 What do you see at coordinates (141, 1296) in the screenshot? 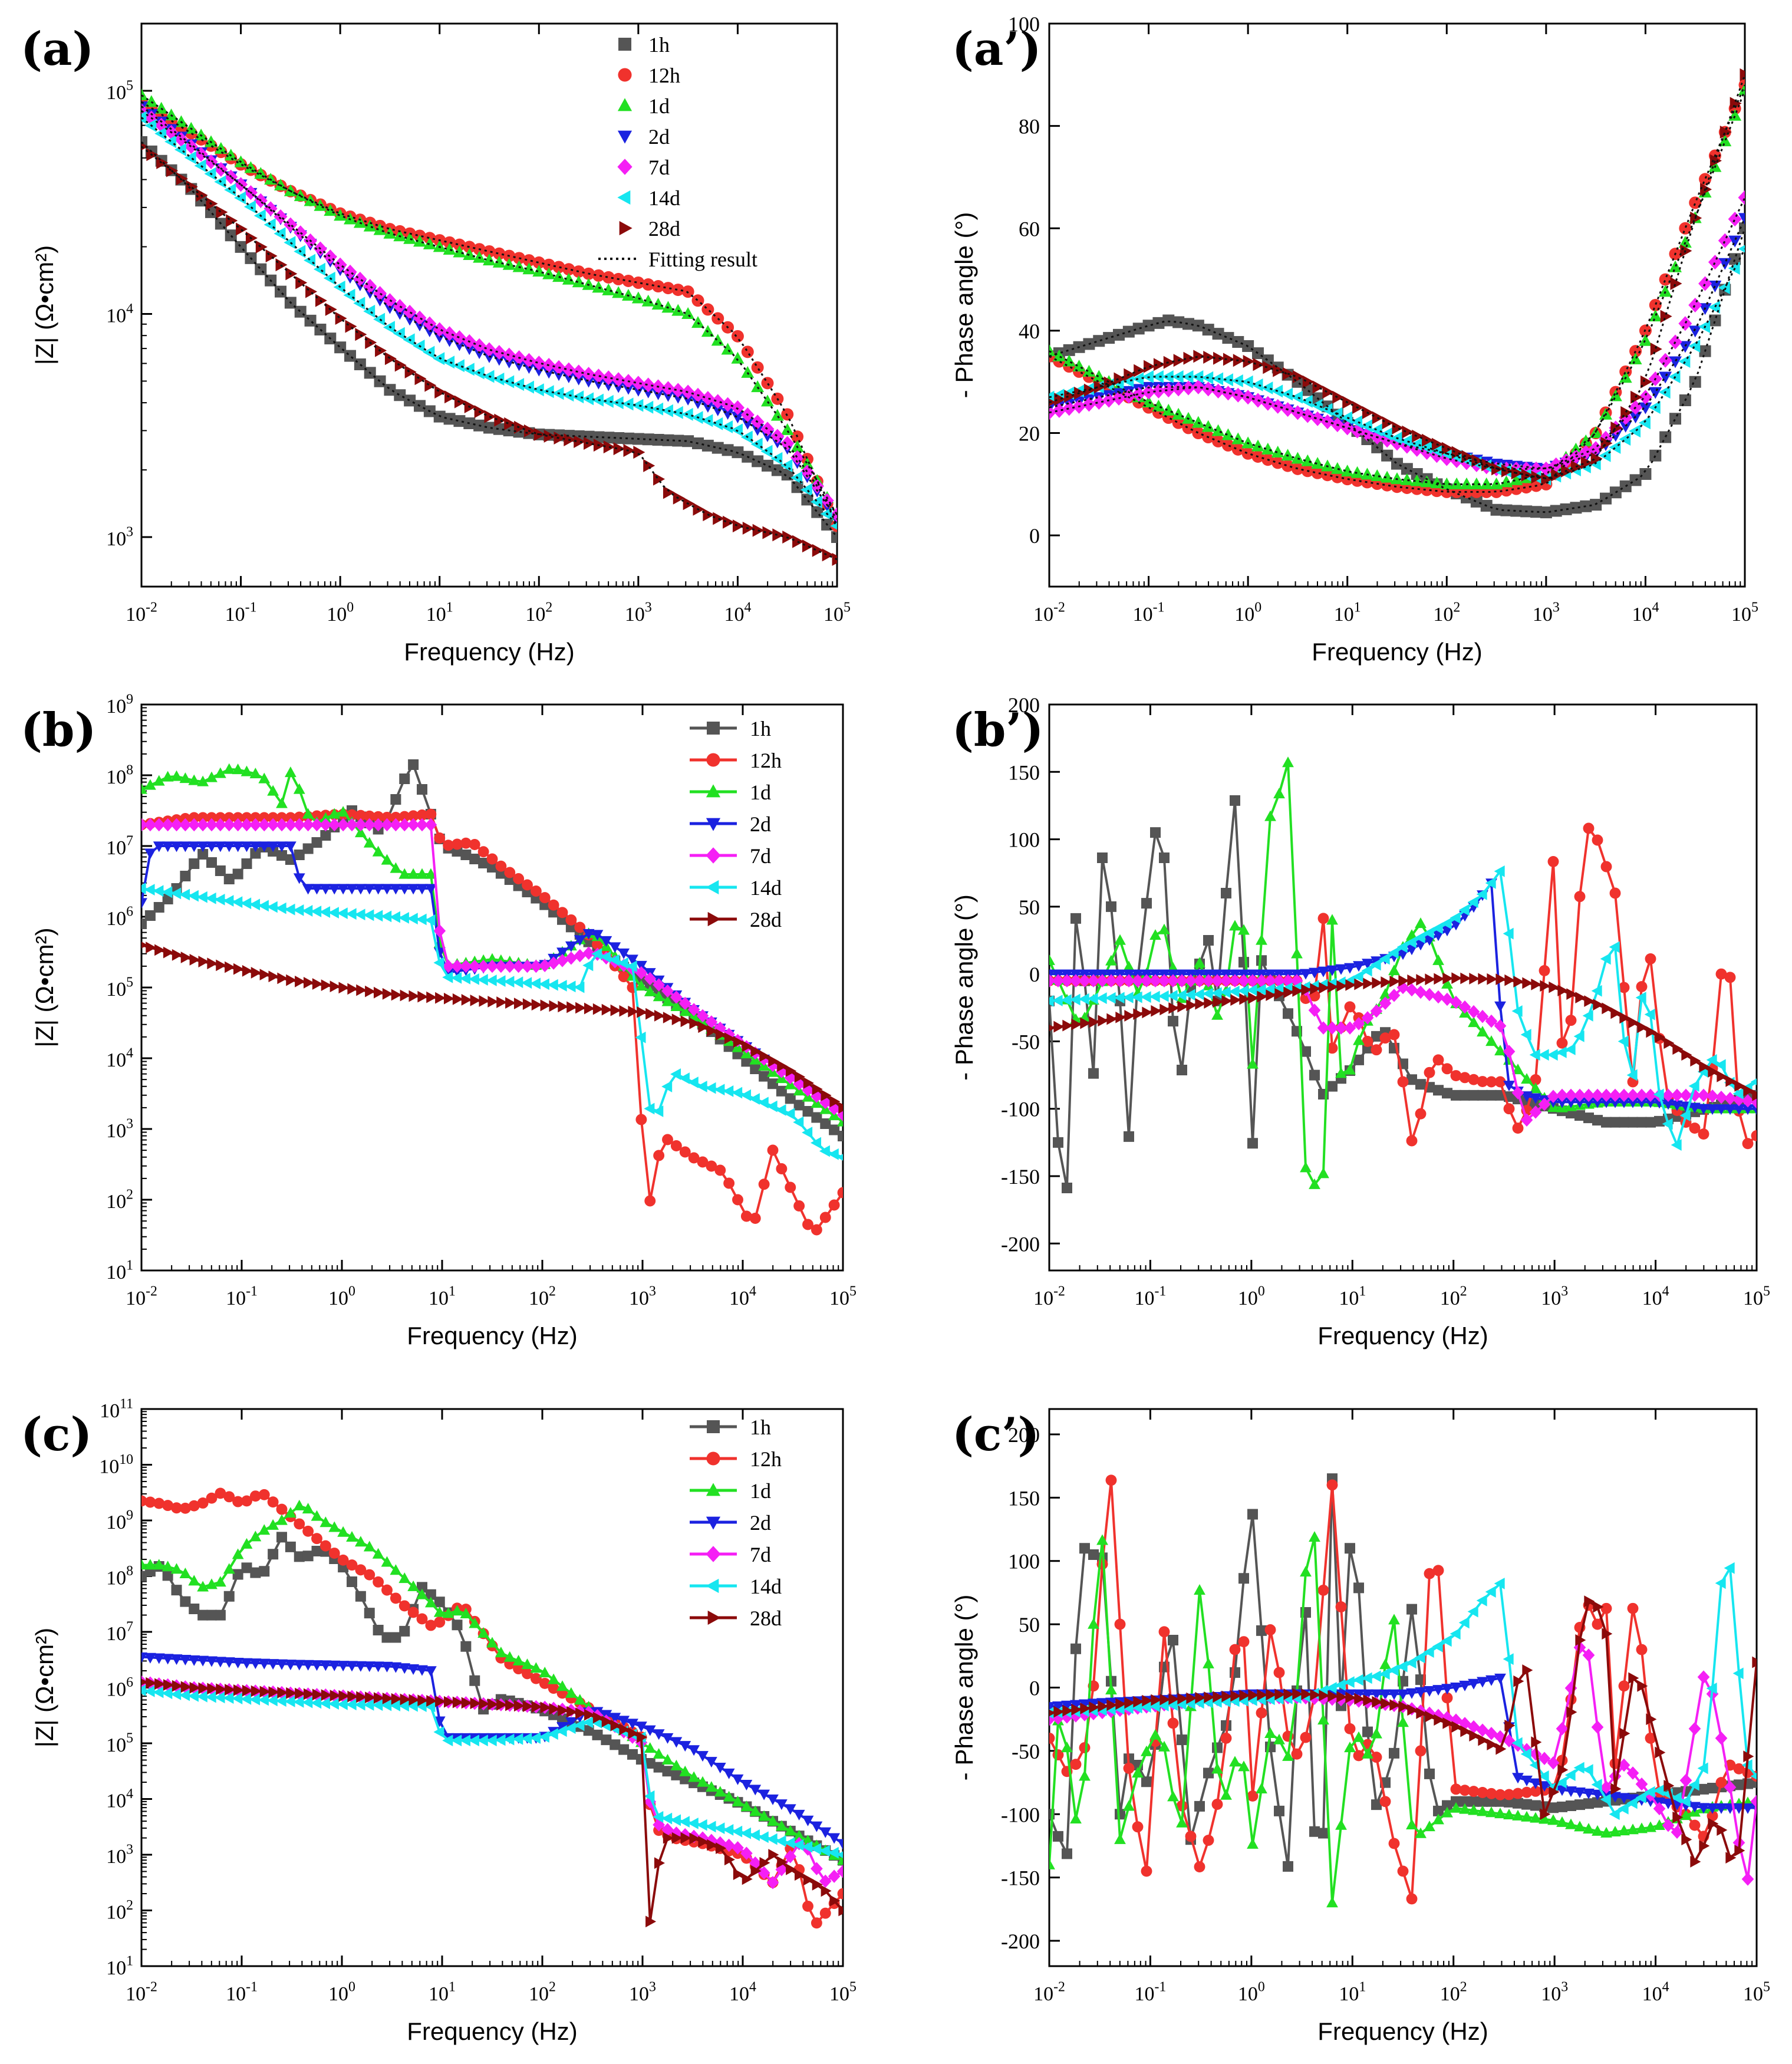
I see `x-tick-label: 10⁻²` at bounding box center [141, 1296].